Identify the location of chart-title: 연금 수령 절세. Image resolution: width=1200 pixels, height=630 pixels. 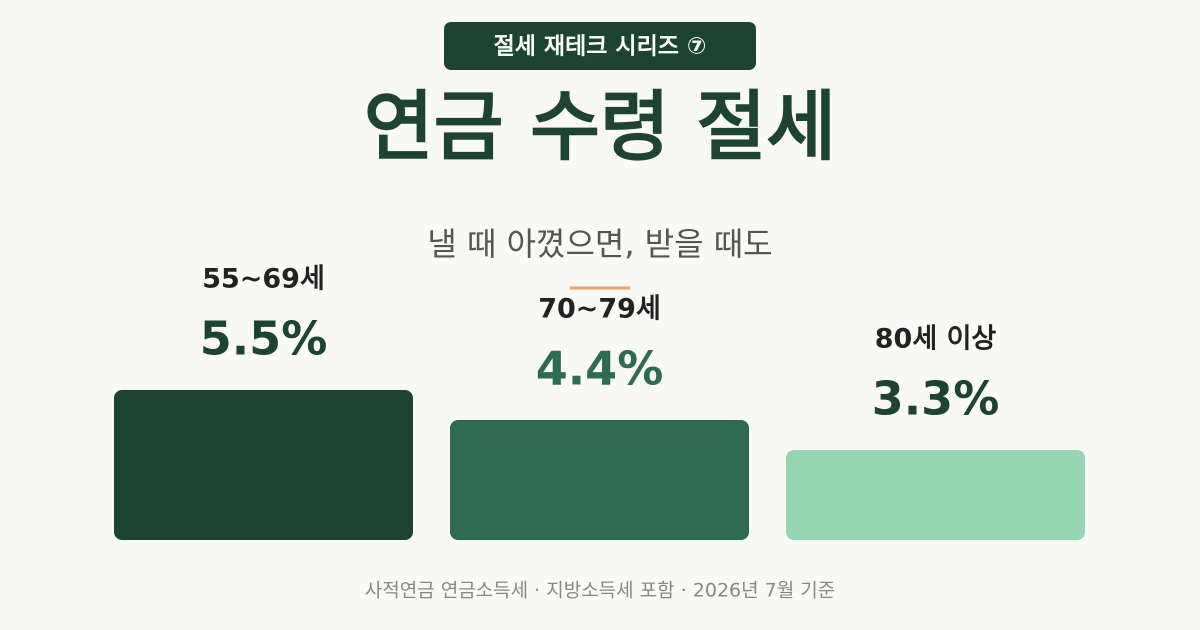
(600, 126).